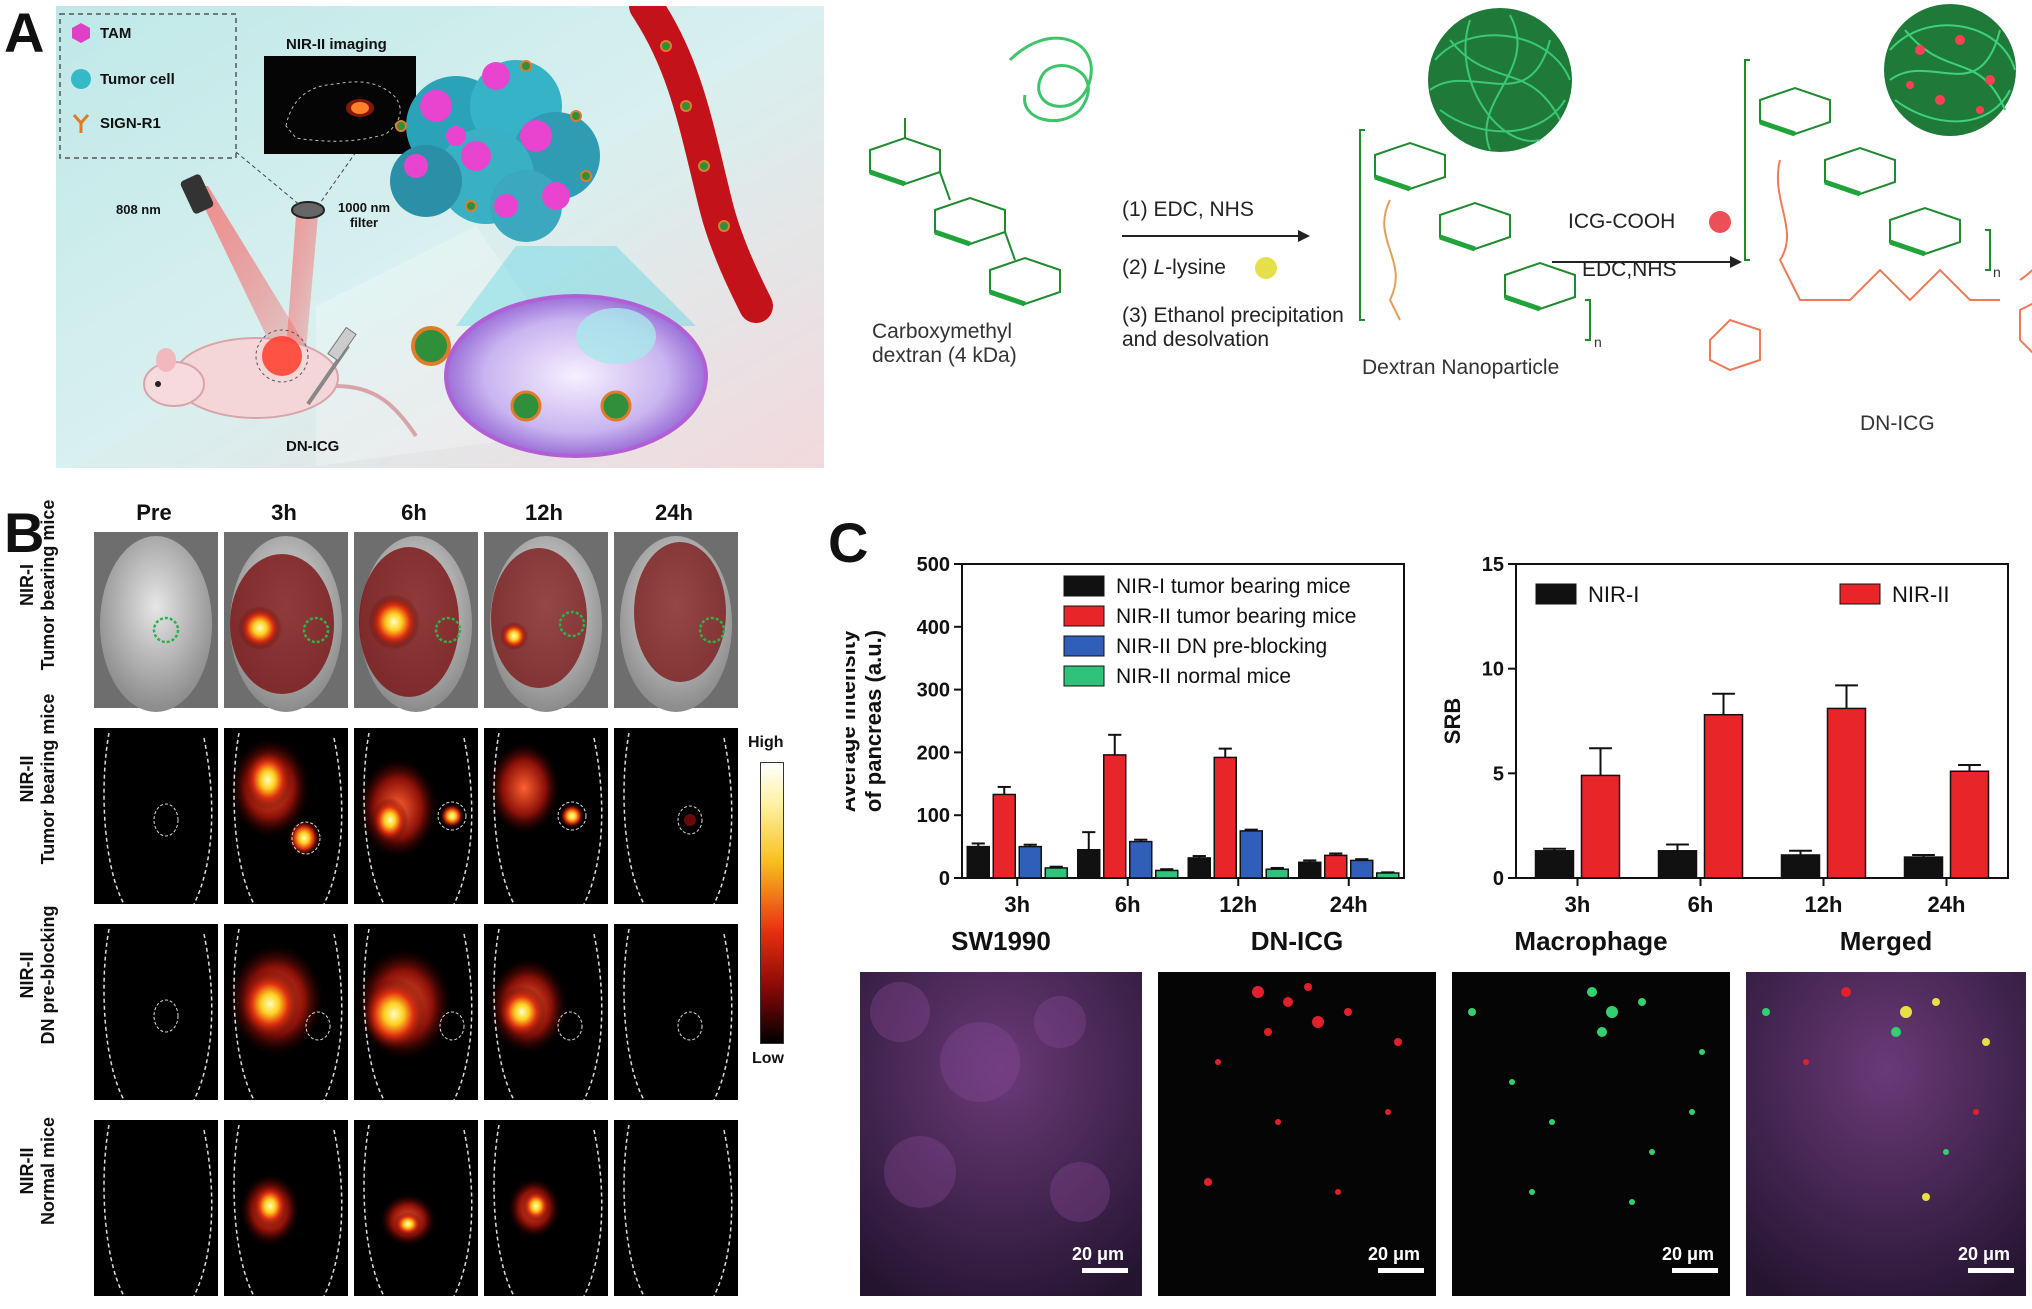  Describe the element at coordinates (1461, 367) in the screenshot. I see `scheme-mid-label: Dextran Nanoparticle` at that location.